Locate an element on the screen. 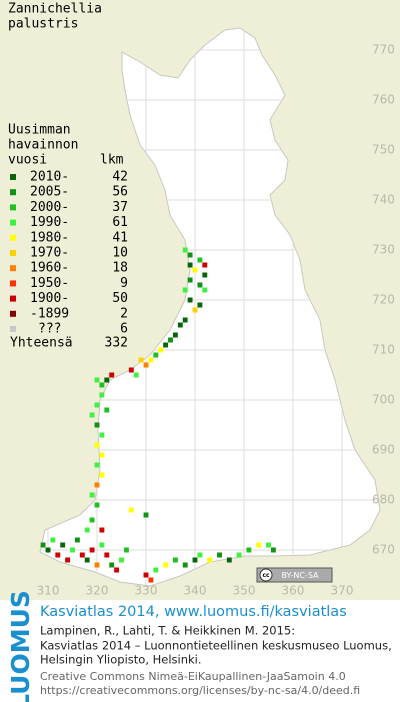 This screenshot has height=702, width=400. y-tick-label: 760 is located at coordinates (383, 100).